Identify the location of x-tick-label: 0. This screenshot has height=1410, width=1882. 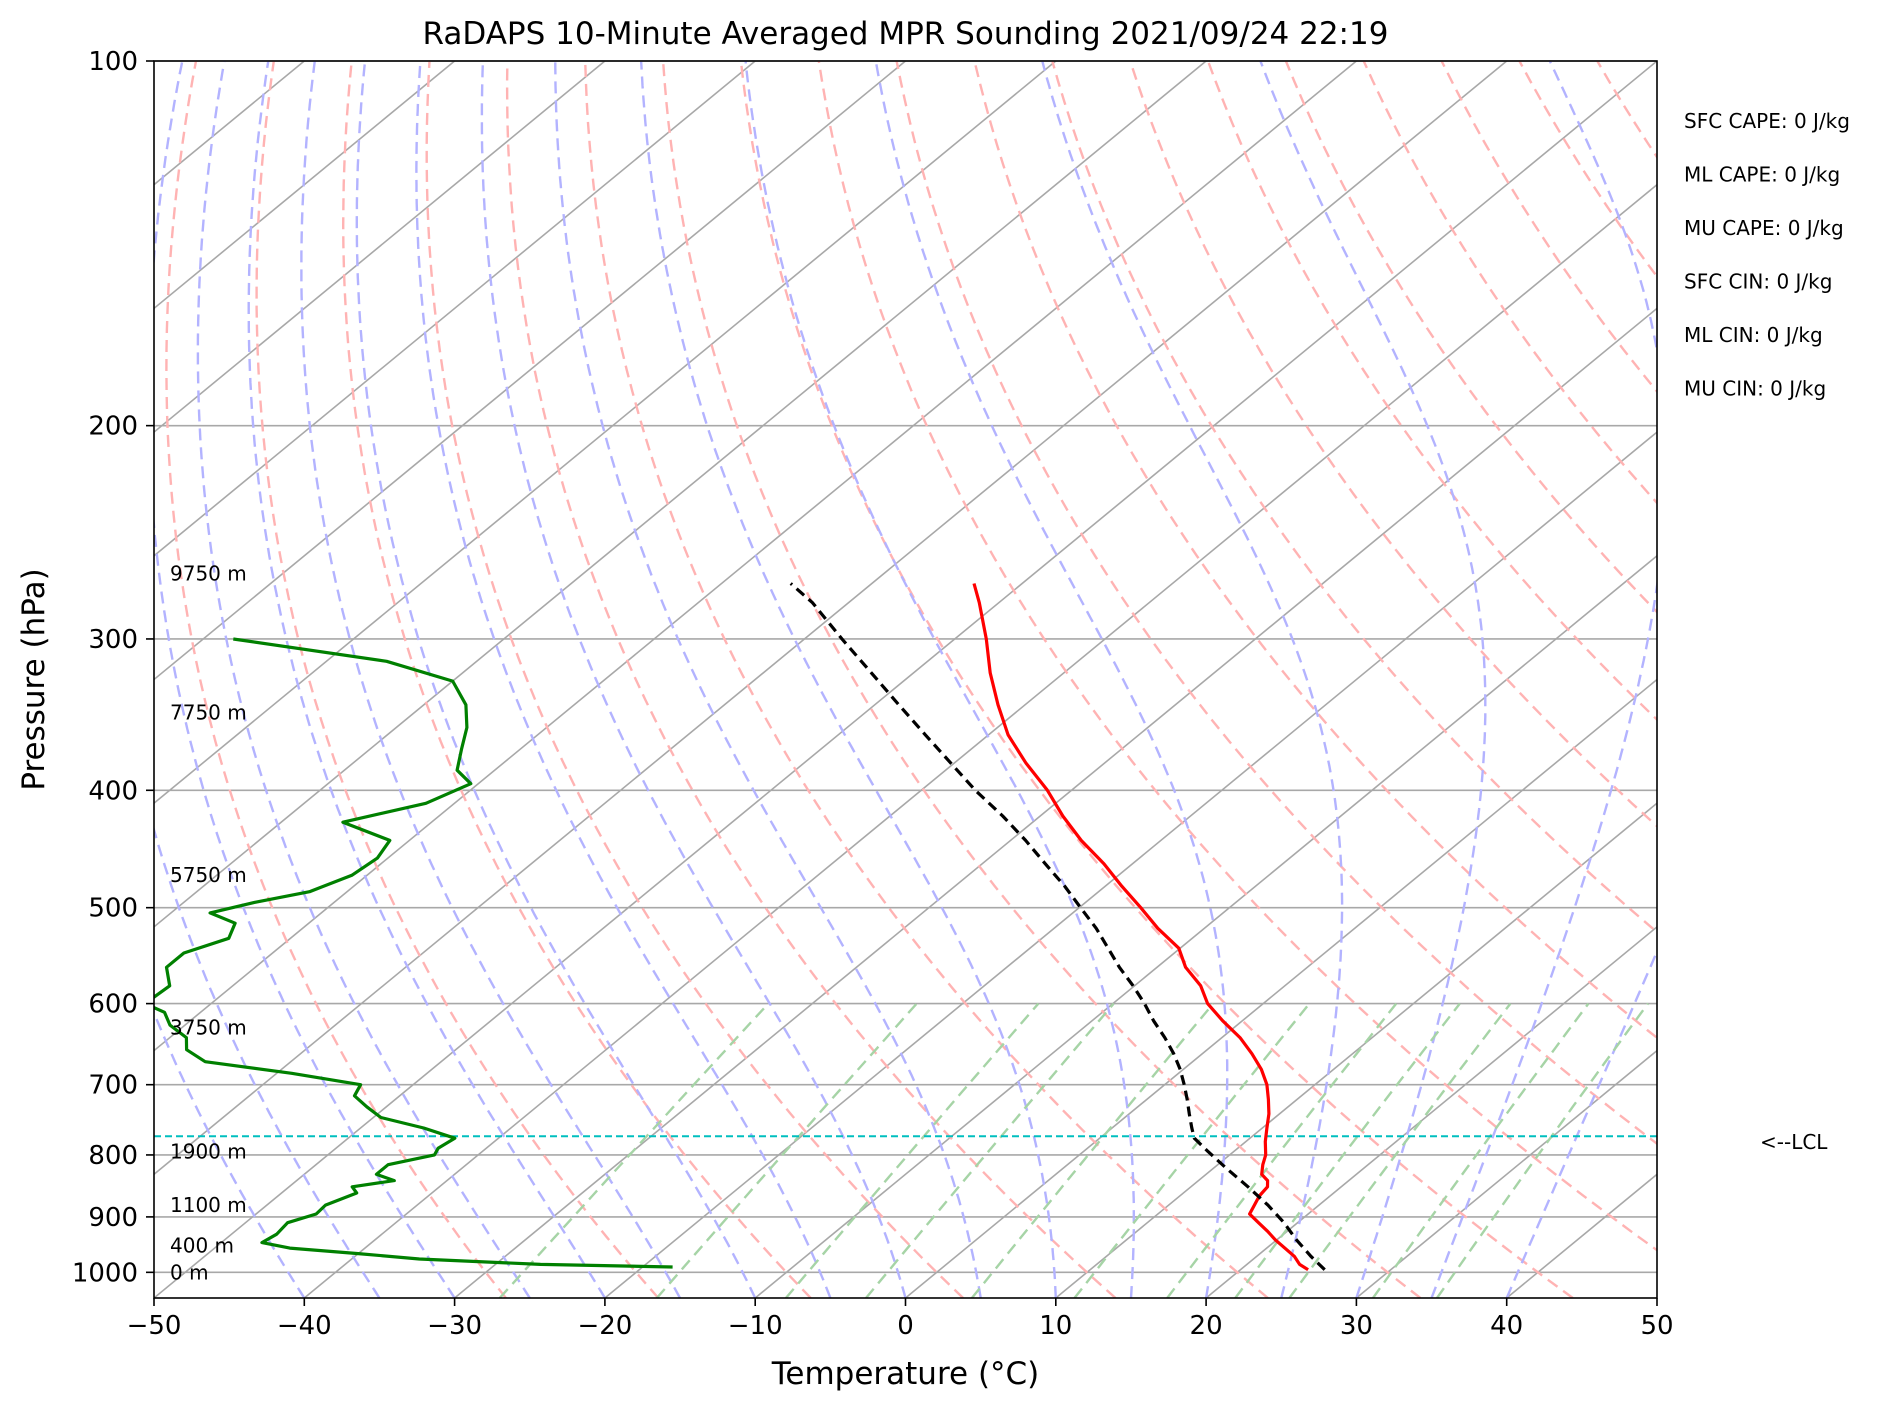
(905, 1326).